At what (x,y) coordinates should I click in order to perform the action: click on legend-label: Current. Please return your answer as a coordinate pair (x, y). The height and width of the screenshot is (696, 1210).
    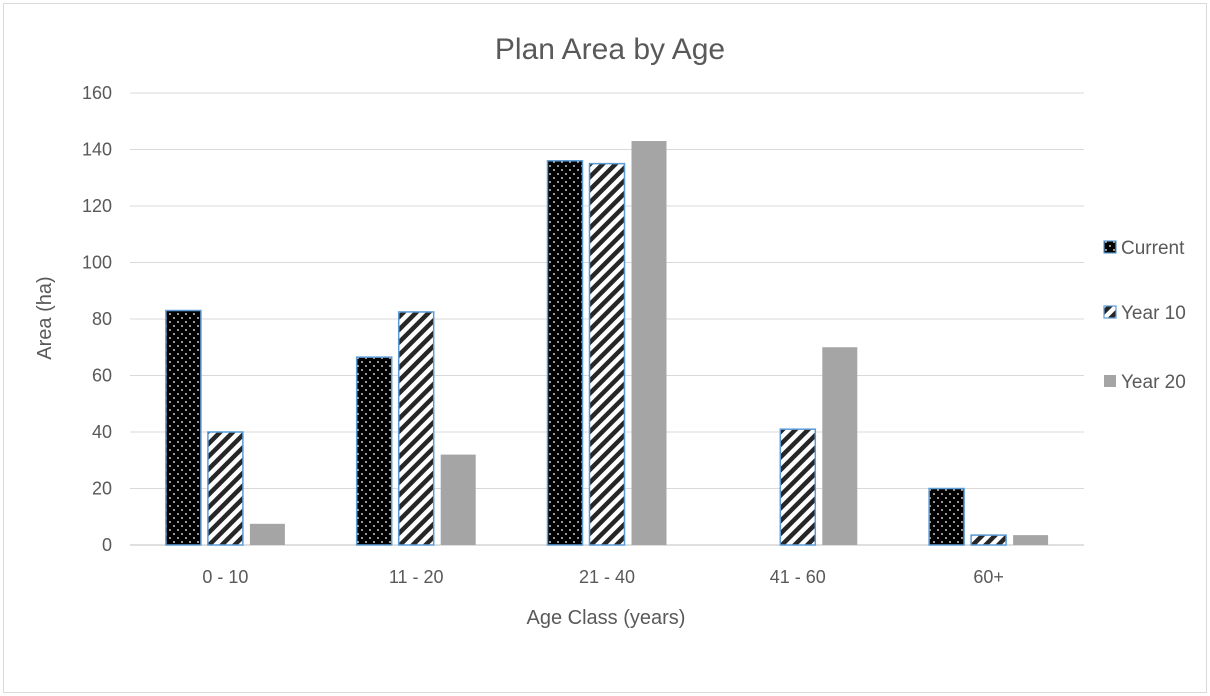
    Looking at the image, I should click on (1153, 248).